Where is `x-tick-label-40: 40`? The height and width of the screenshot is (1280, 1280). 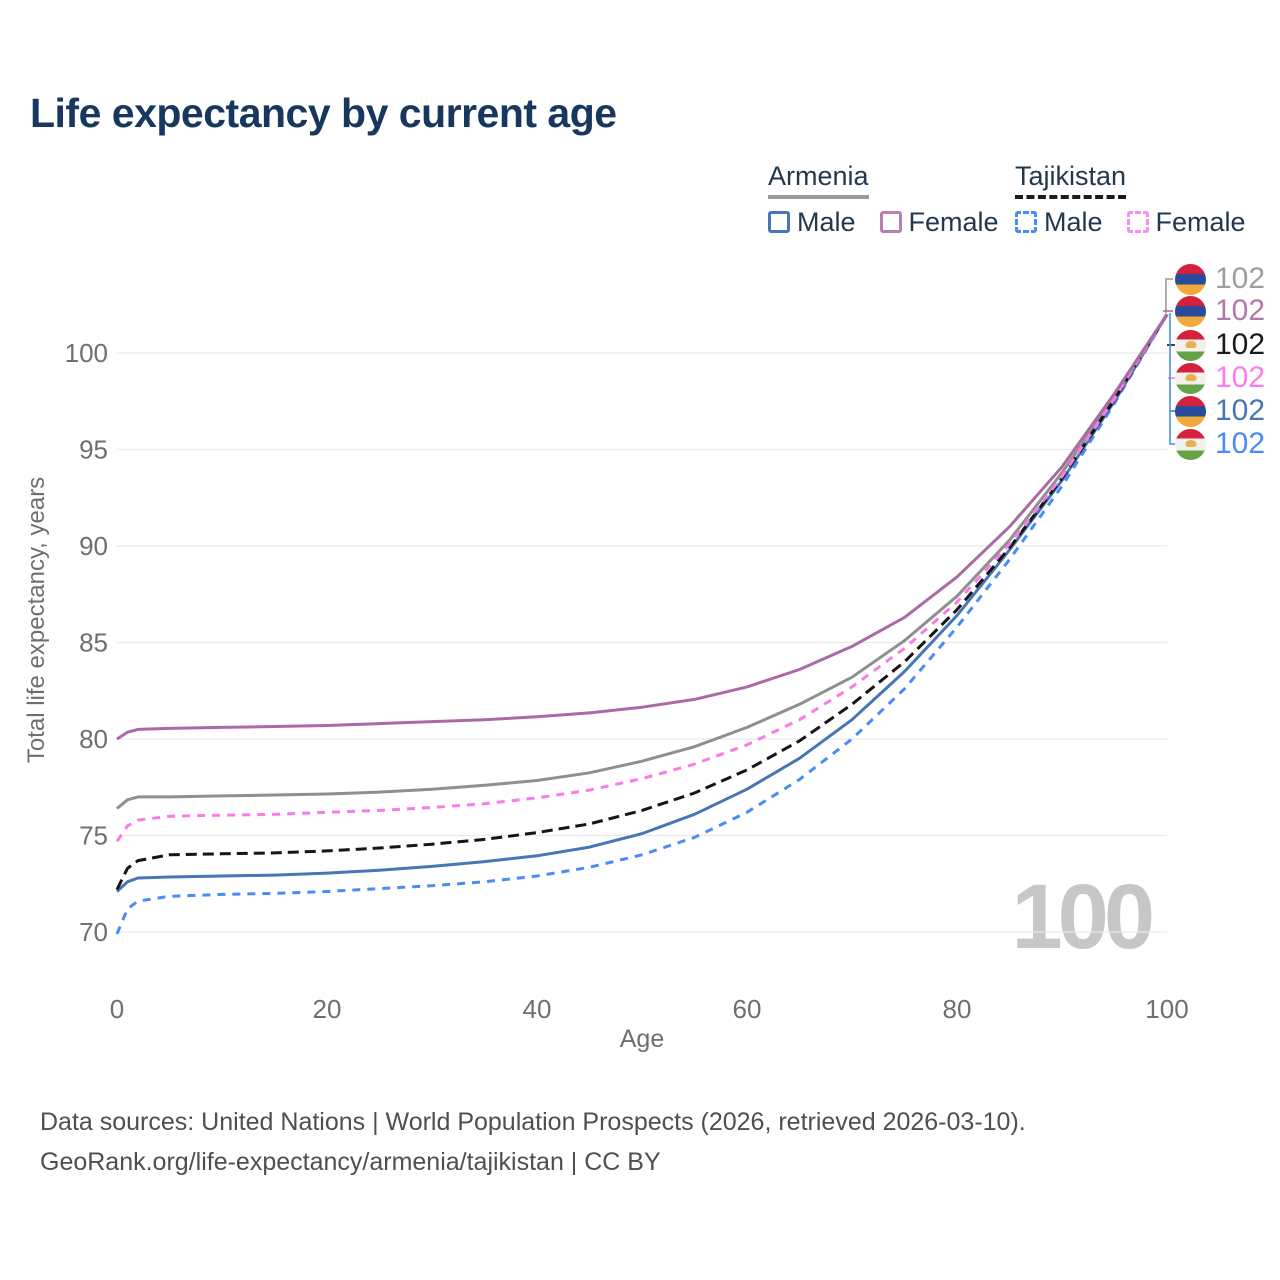
x-tick-label-40: 40 is located at coordinates (537, 1009).